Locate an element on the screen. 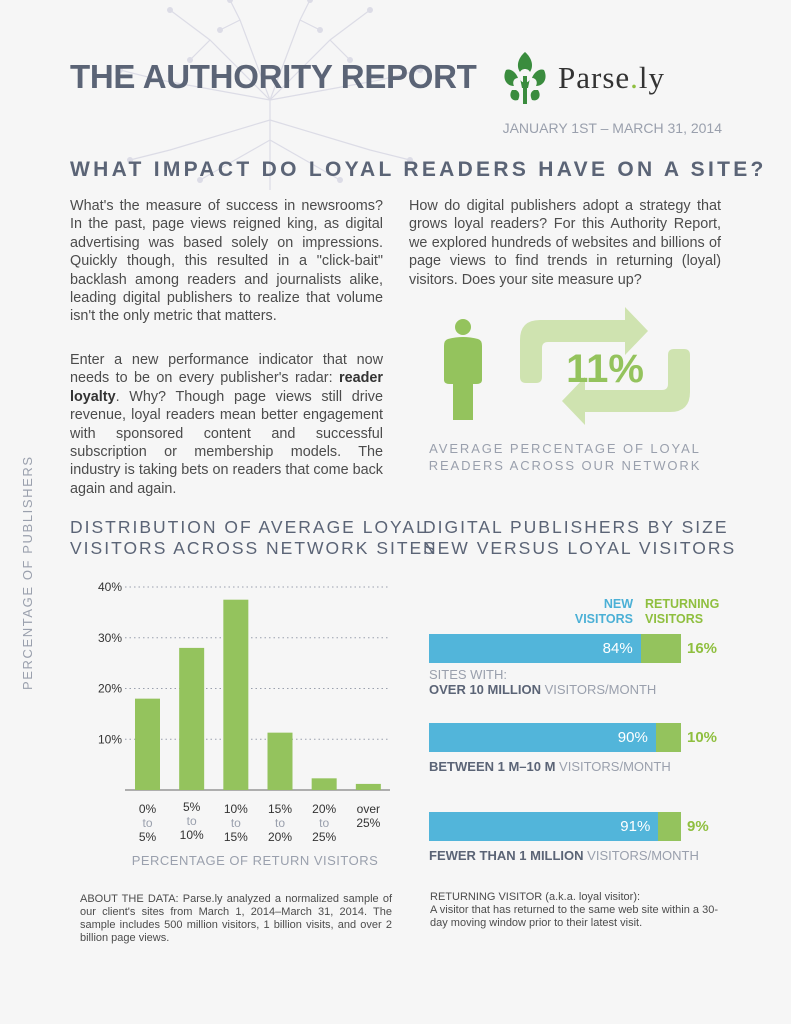 This screenshot has height=1024, width=791. leaf-logo-icon is located at coordinates (525, 78).